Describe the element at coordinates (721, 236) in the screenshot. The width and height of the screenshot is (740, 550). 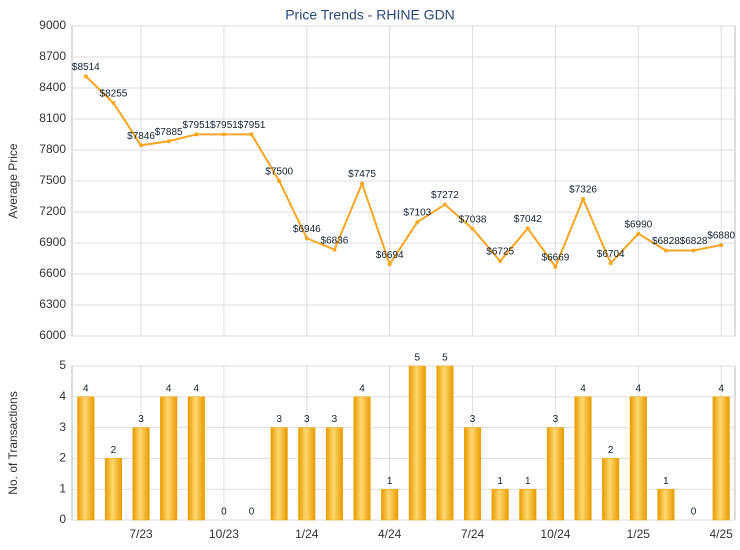
I see `data-label: $6880` at that location.